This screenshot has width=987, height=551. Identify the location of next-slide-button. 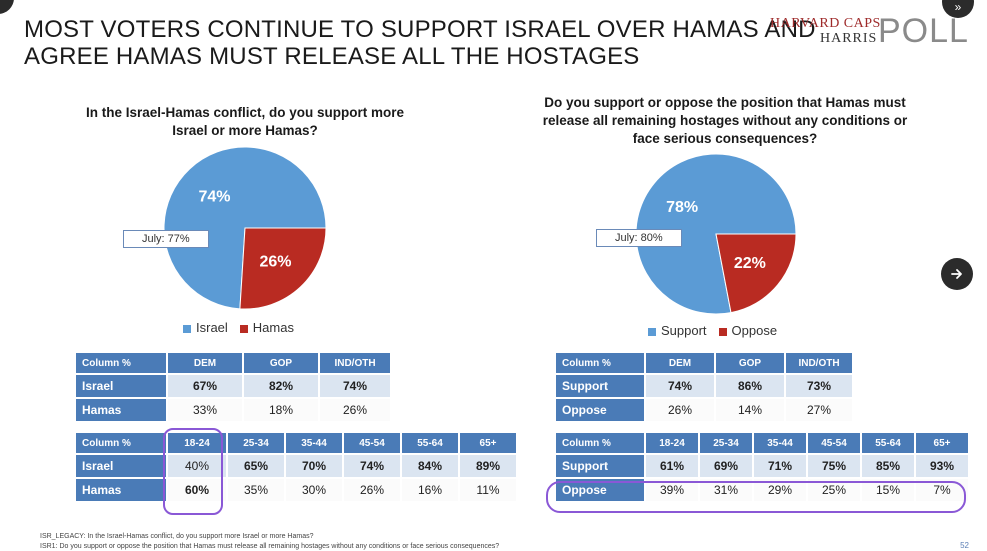
(957, 274).